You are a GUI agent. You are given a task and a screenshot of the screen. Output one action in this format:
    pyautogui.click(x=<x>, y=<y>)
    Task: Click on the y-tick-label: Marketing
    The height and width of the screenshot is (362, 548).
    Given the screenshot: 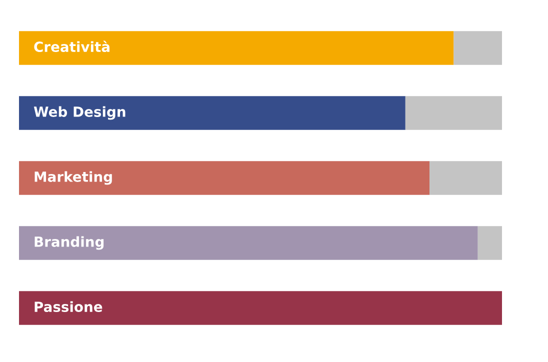 What is the action you would take?
    pyautogui.click(x=73, y=178)
    